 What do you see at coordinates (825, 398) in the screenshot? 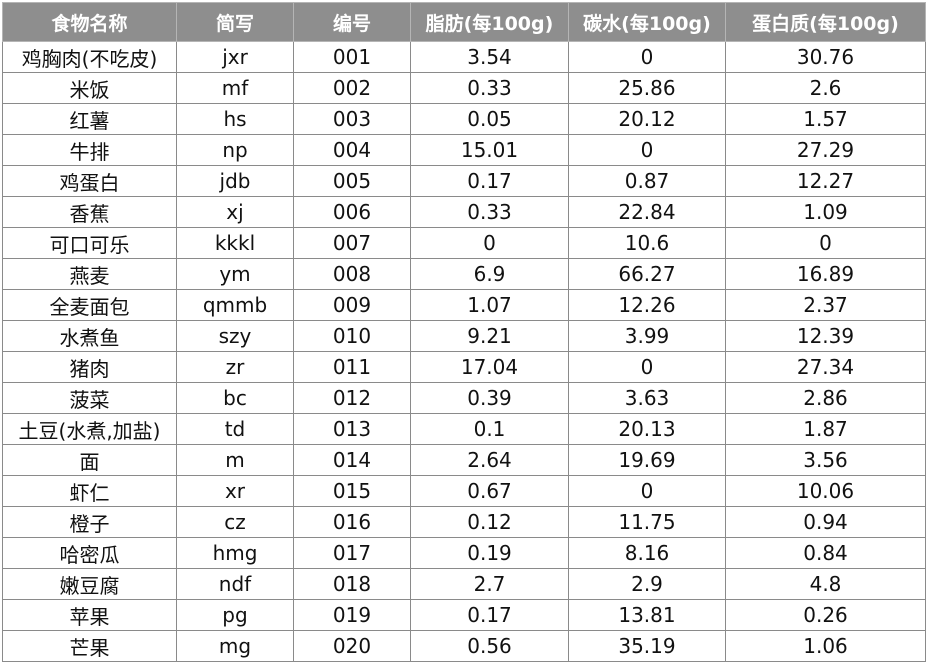
I see `cell-protein: 2.86` at bounding box center [825, 398].